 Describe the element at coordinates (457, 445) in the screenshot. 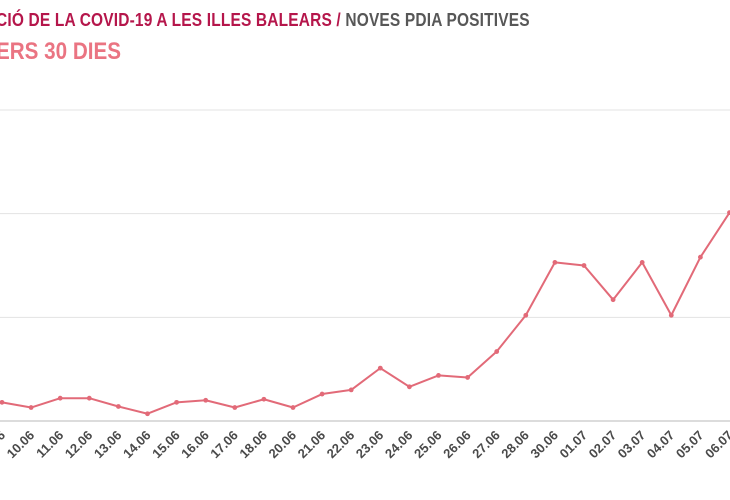

I see `x-tick-label: 26.06` at that location.